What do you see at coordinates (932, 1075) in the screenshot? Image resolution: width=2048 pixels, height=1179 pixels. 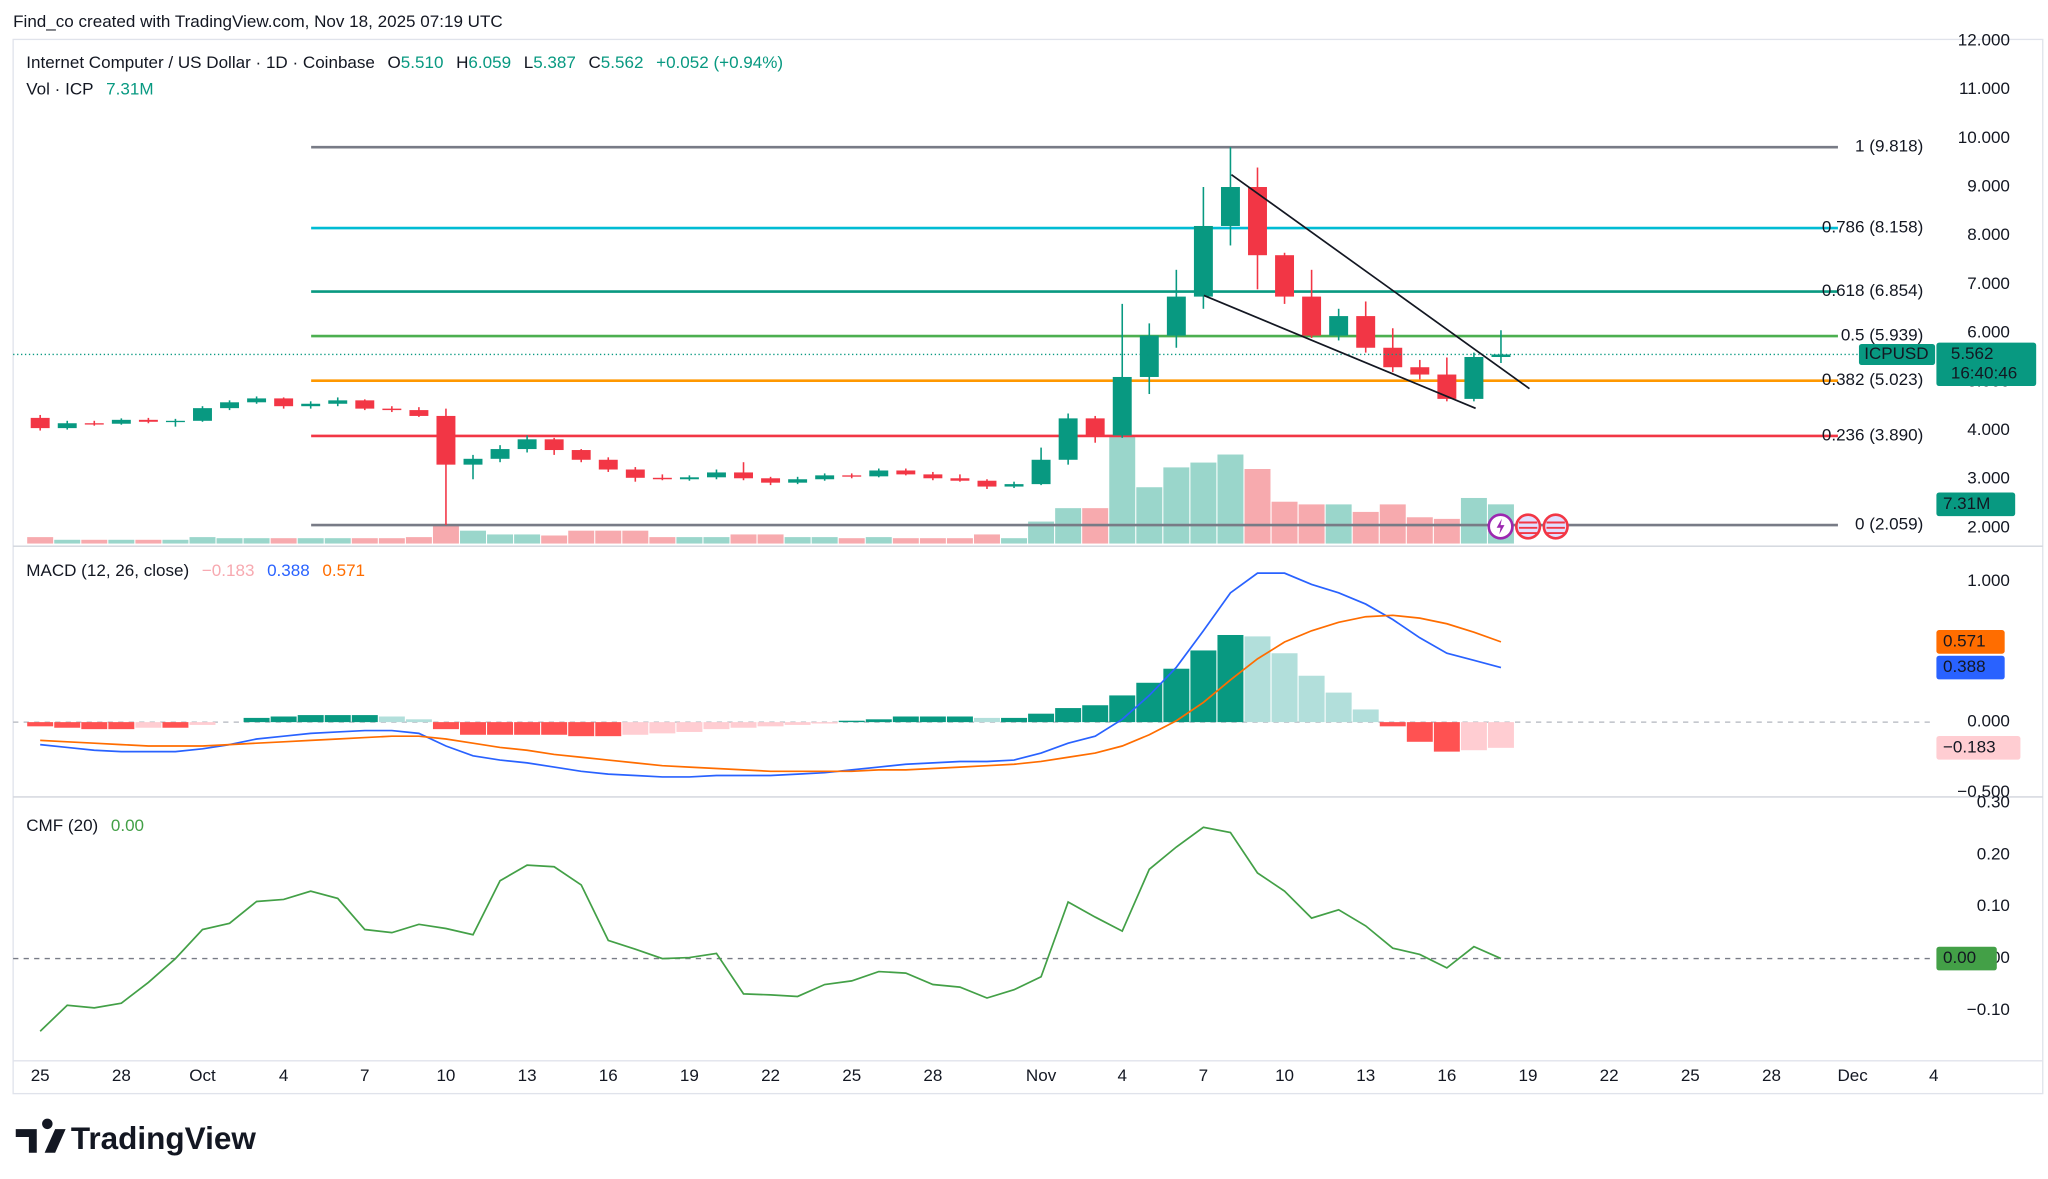 I see `x-tick-label: 28` at bounding box center [932, 1075].